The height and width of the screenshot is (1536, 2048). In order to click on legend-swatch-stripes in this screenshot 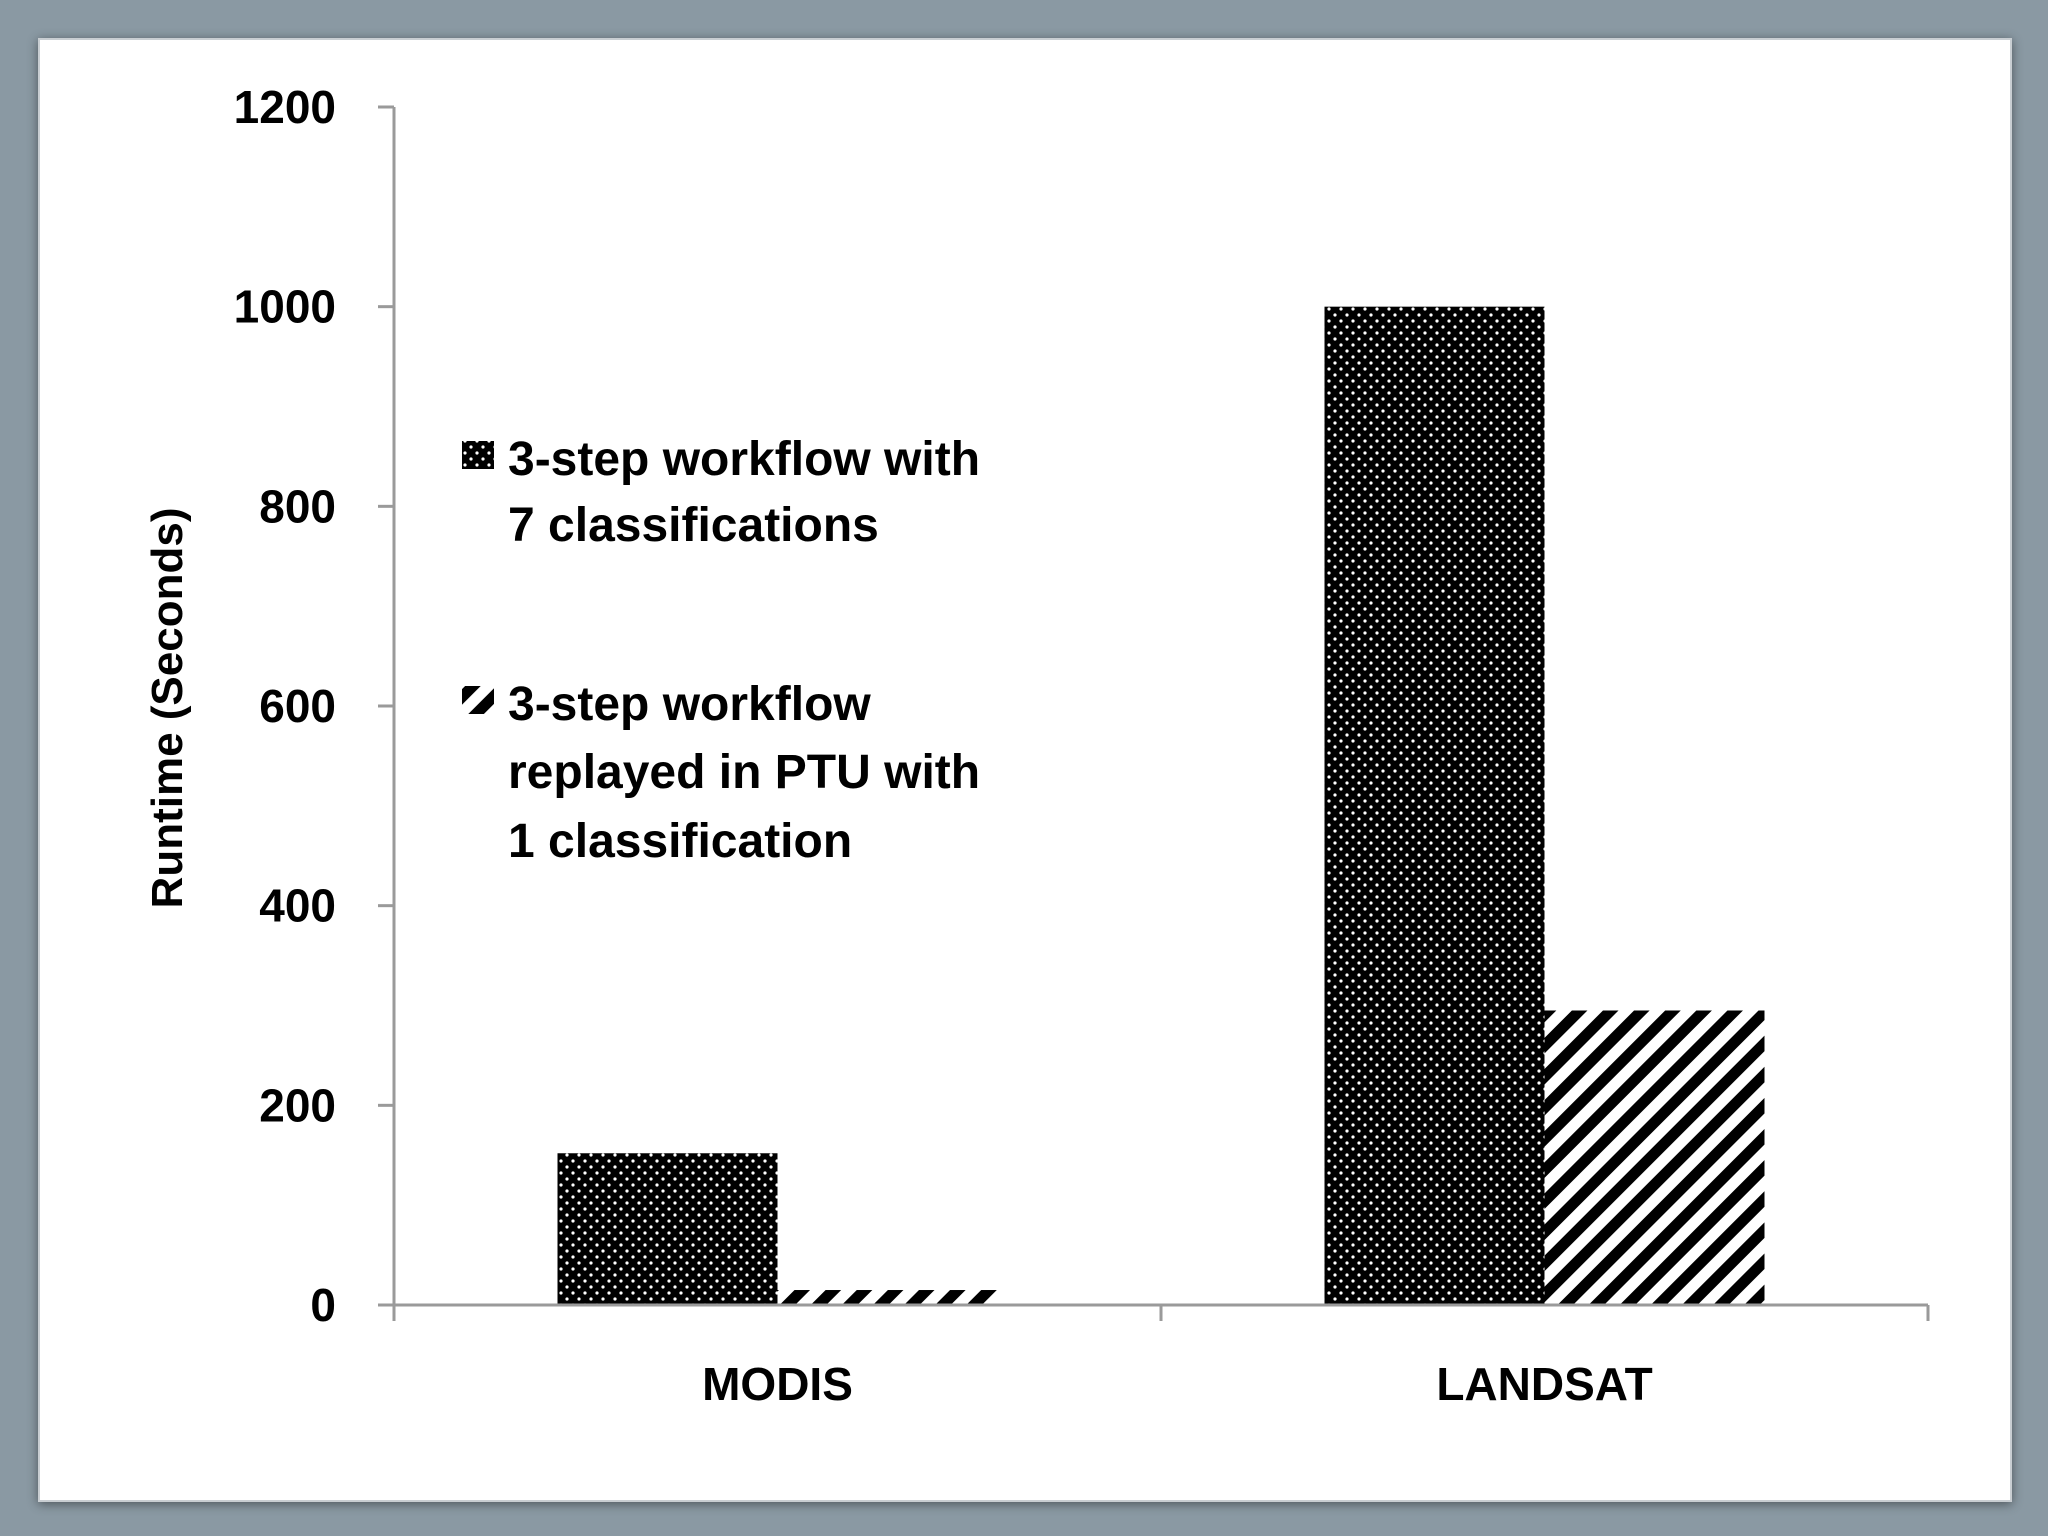, I will do `click(478, 700)`.